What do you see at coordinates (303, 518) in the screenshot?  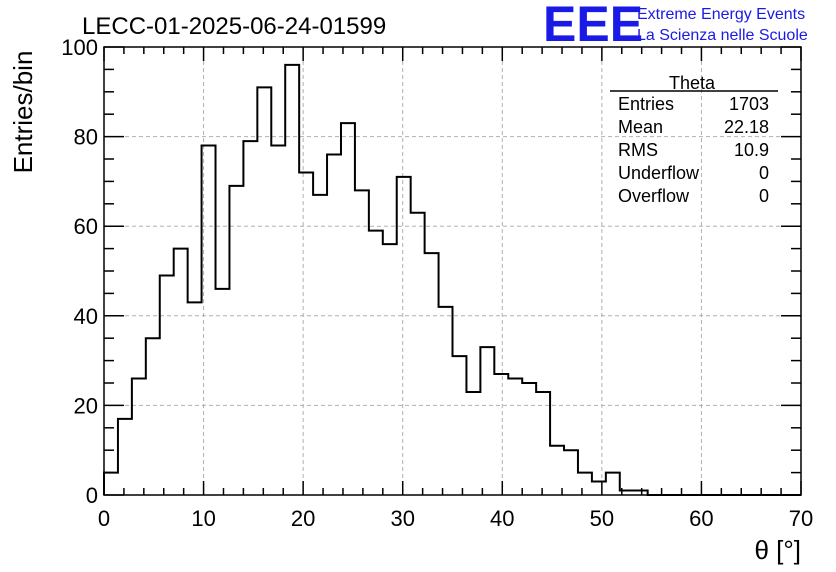 I see `x-tick-label: 20` at bounding box center [303, 518].